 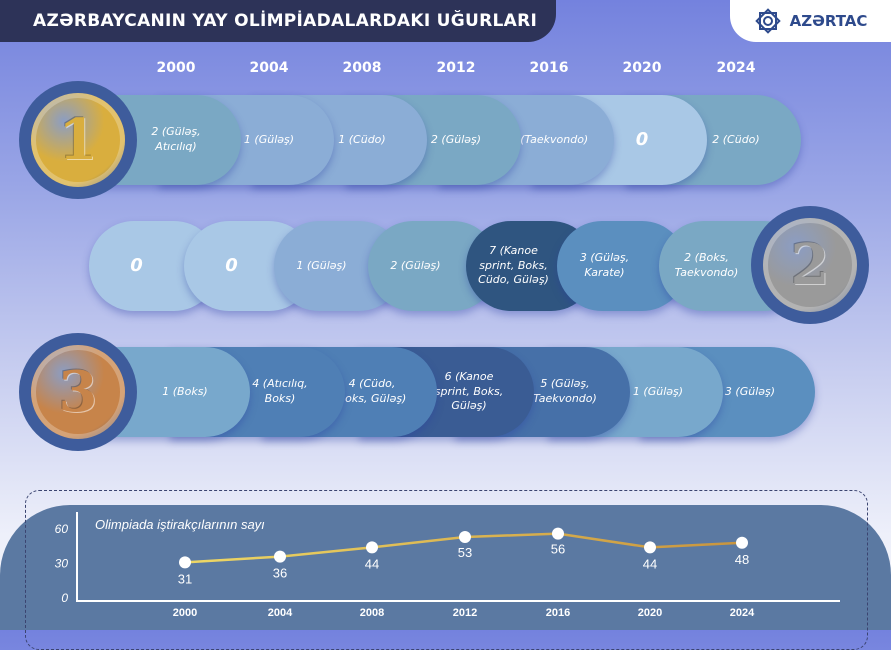 What do you see at coordinates (650, 613) in the screenshot?
I see `x-tick-label: 2020` at bounding box center [650, 613].